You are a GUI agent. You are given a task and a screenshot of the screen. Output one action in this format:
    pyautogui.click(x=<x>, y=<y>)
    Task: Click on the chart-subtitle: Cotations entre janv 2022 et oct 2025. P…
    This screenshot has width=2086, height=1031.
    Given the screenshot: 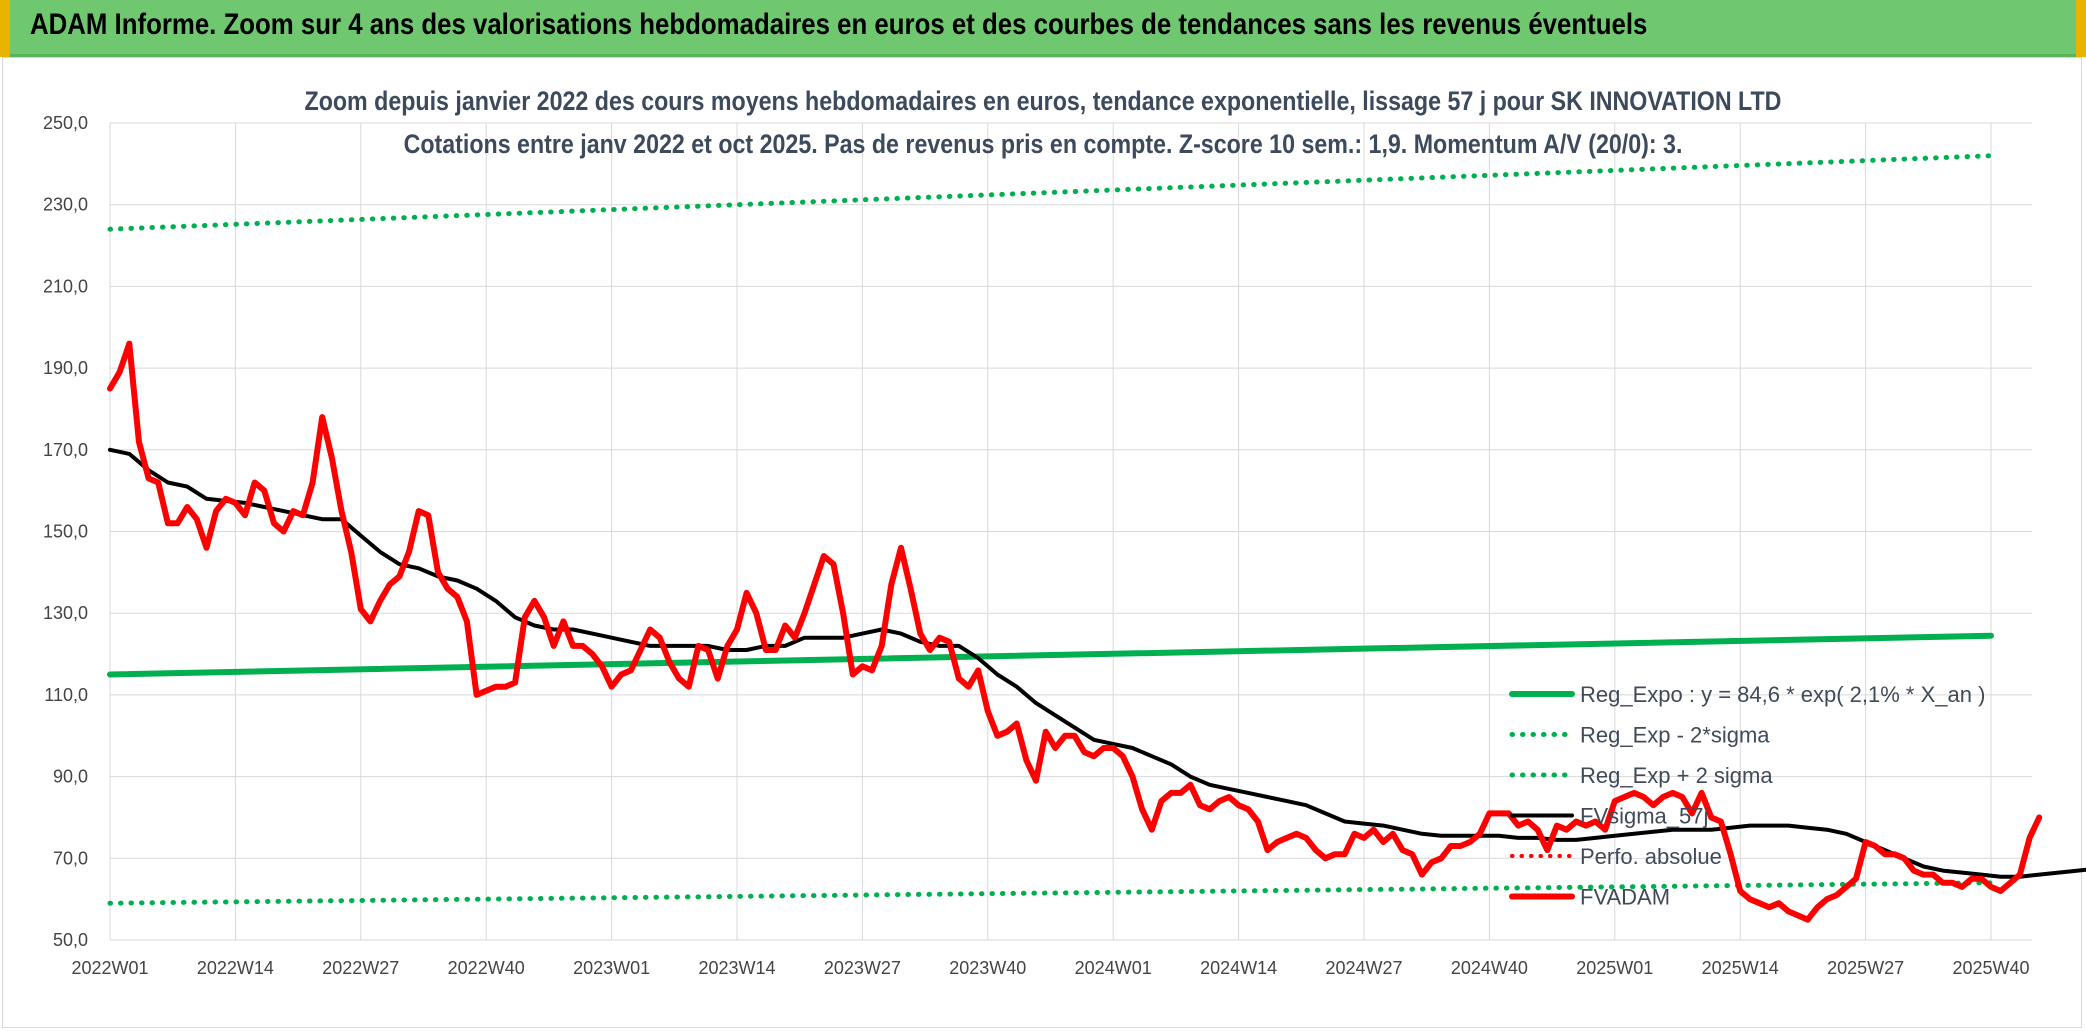 What is the action you would take?
    pyautogui.click(x=1043, y=144)
    